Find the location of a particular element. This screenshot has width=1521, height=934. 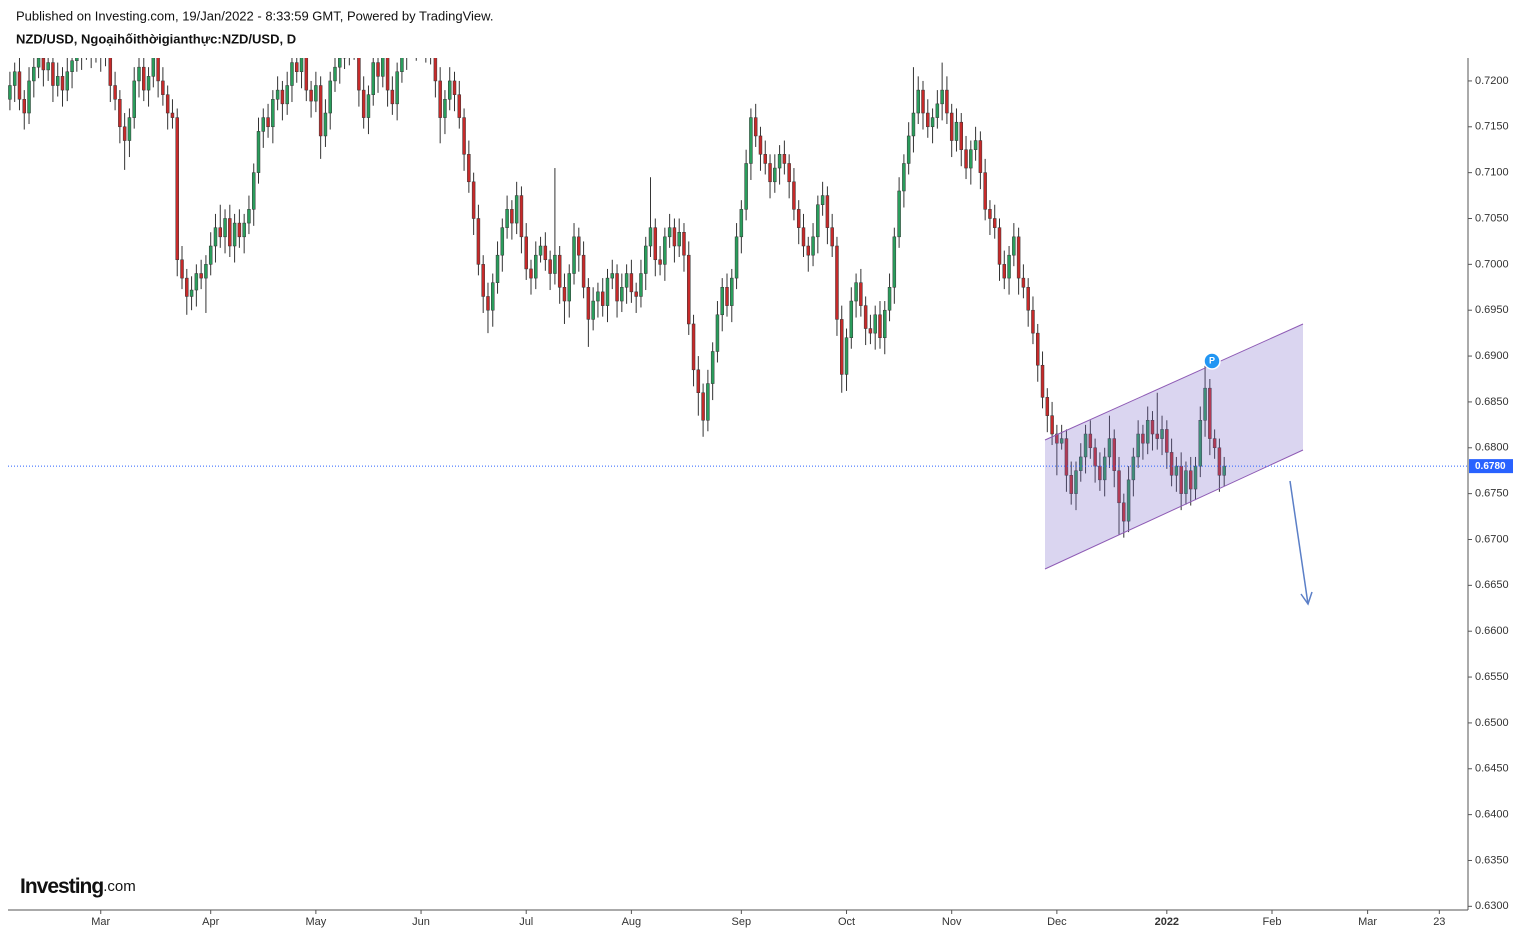

last-price-box is located at coordinates (1491, 466).